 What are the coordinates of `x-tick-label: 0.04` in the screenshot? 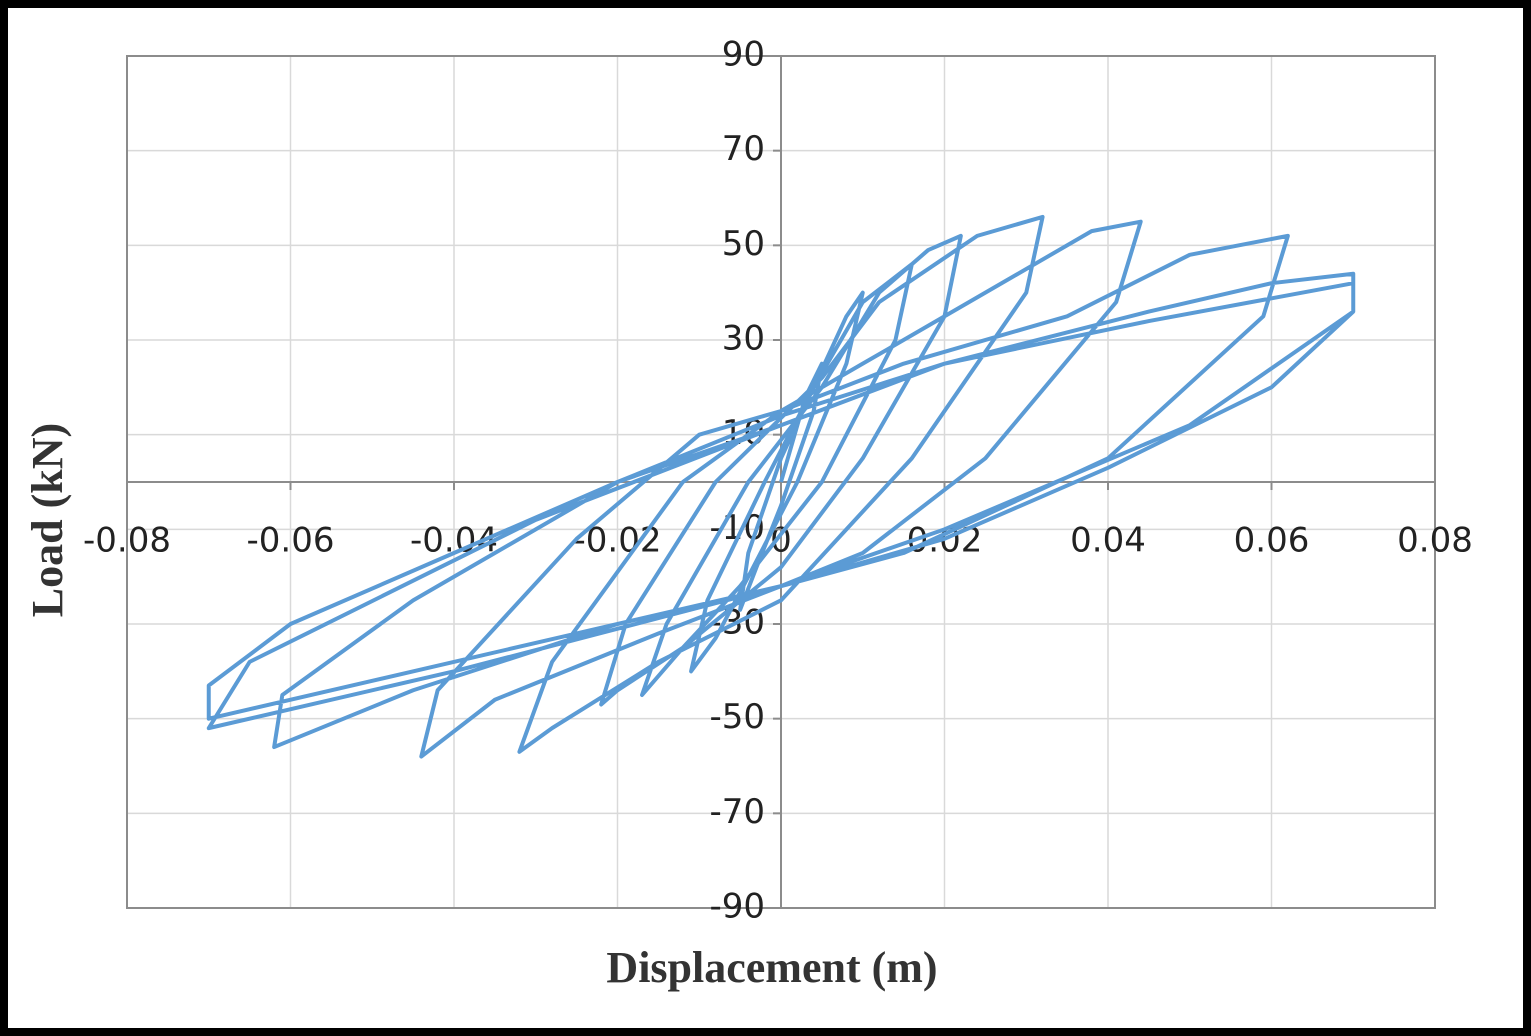 It's located at (1108, 541).